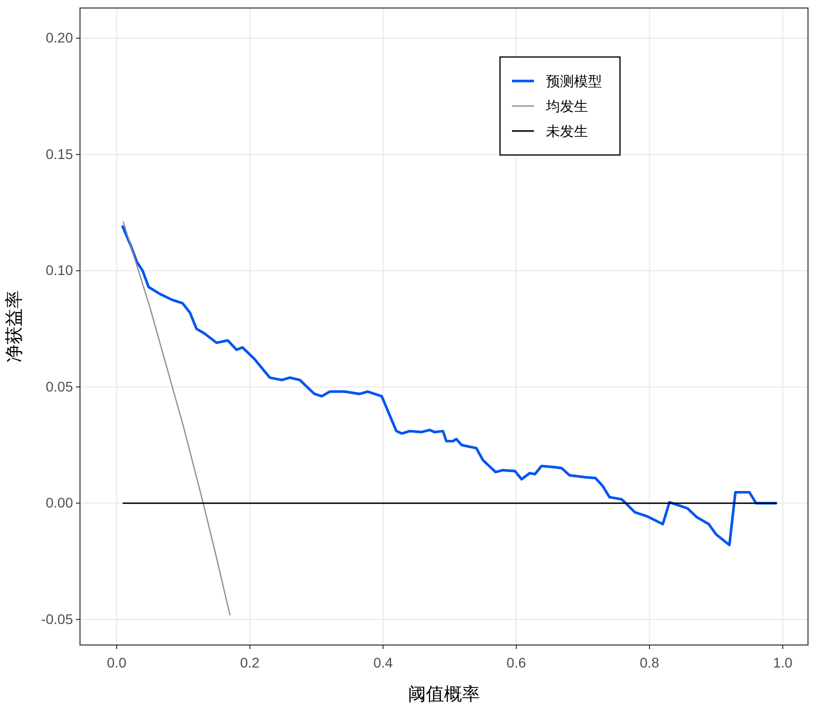  Describe the element at coordinates (60, 38) in the screenshot. I see `y-tick-label: 0.20` at that location.